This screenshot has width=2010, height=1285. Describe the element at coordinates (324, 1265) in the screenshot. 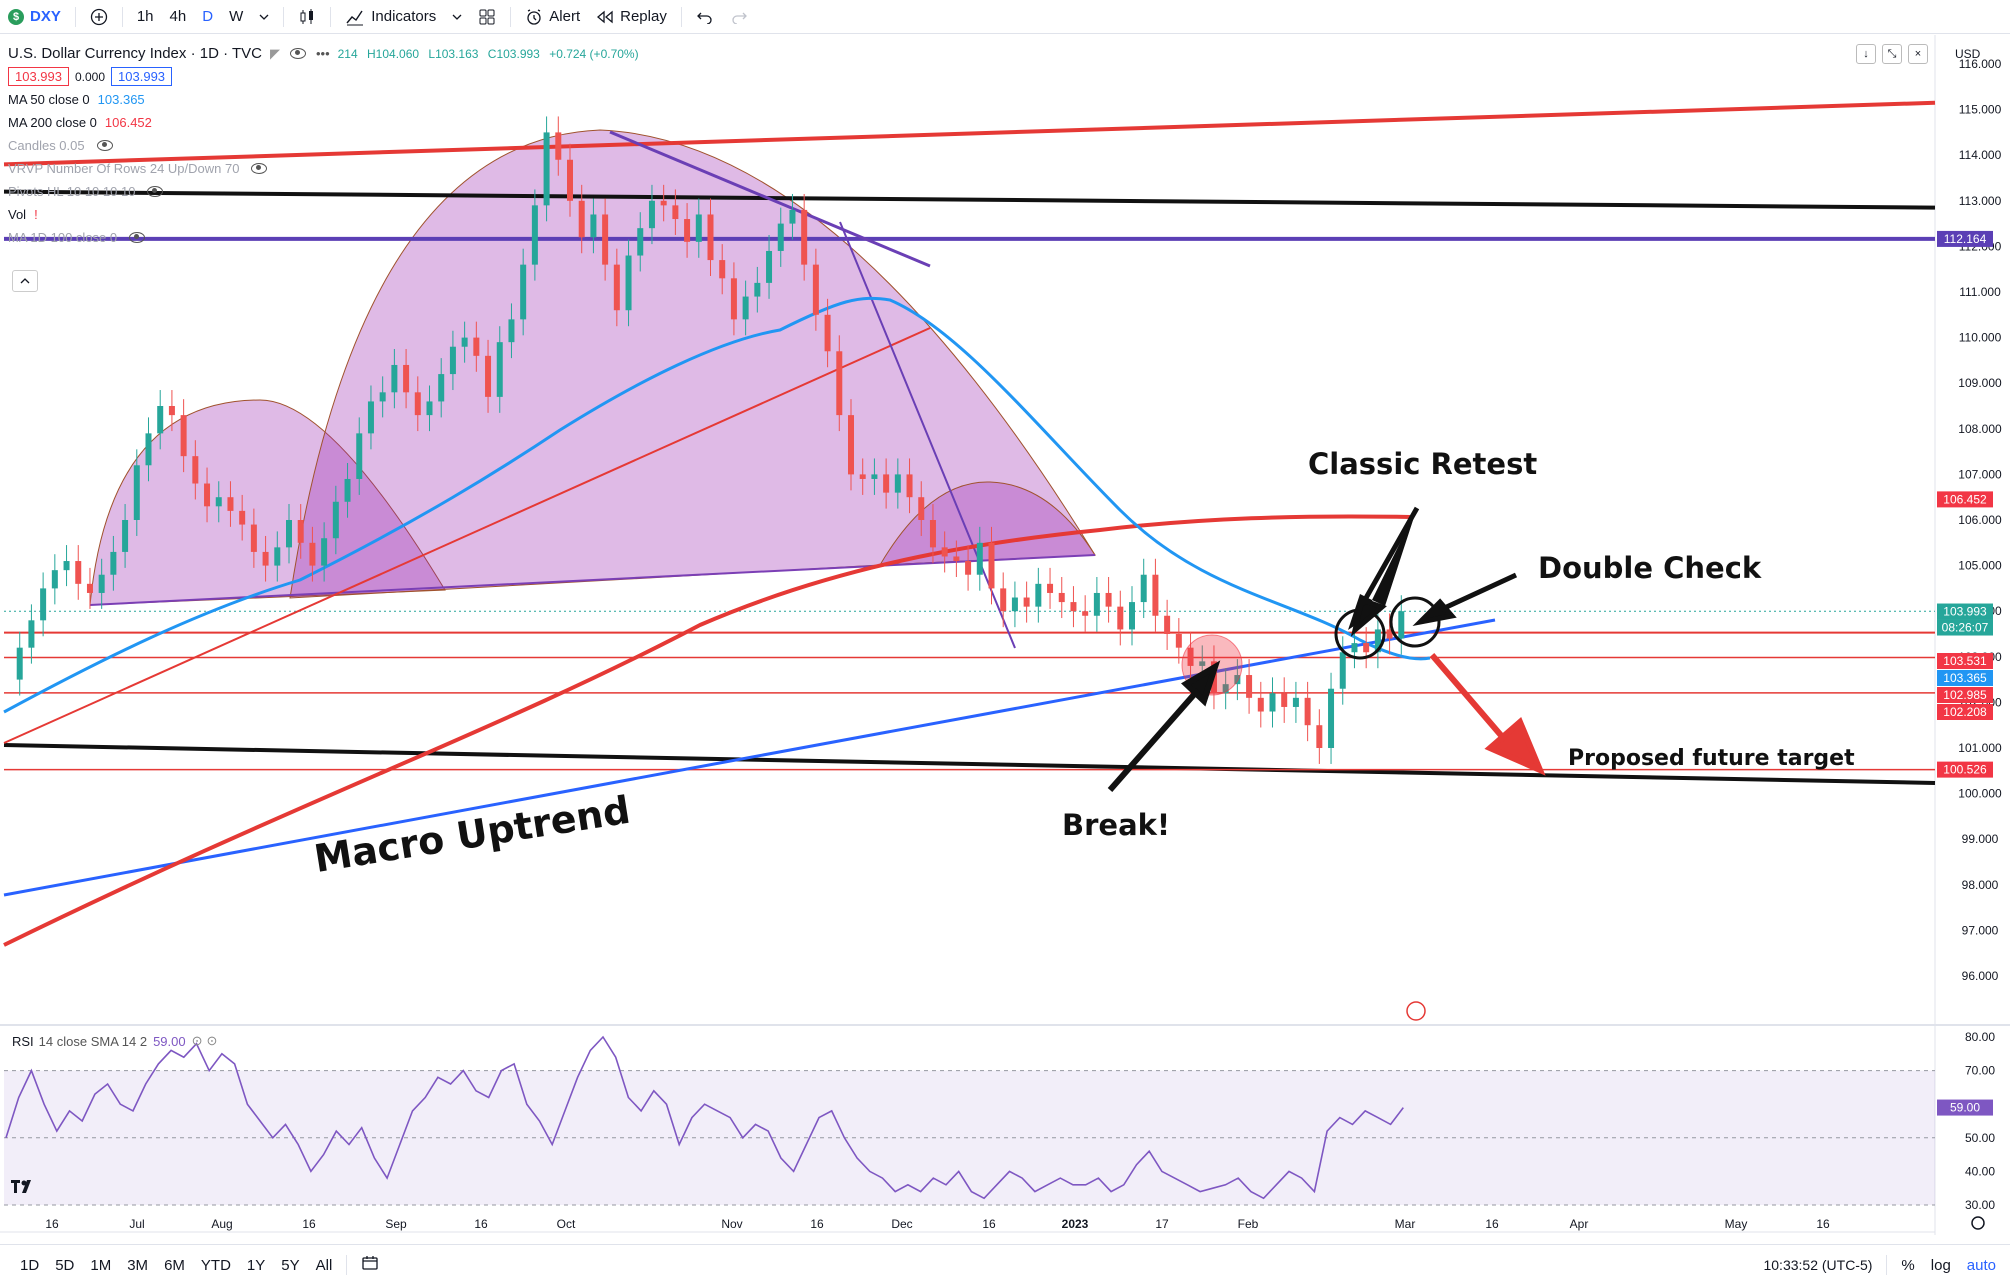

I see `range-button-all: All` at that location.